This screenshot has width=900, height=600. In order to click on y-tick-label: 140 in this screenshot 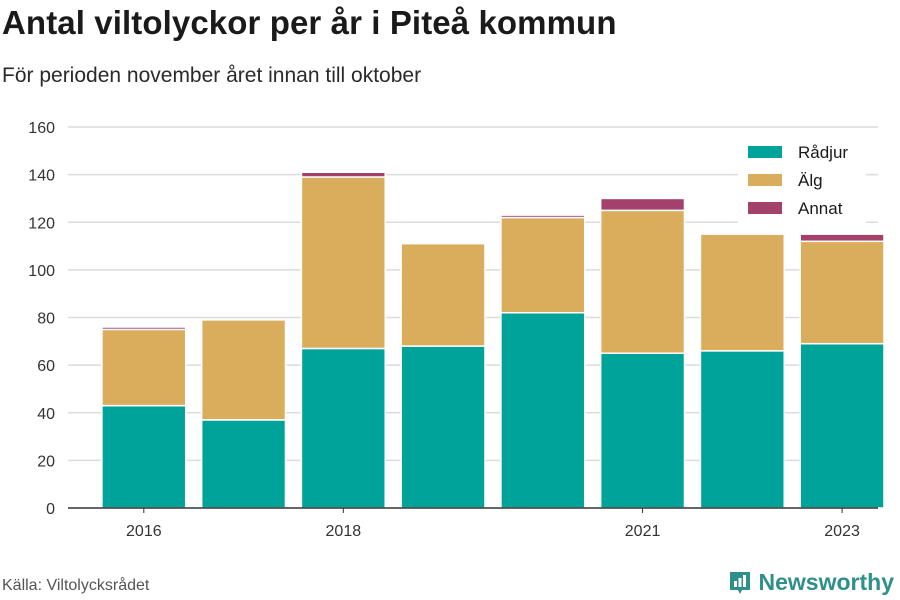, I will do `click(41, 176)`.